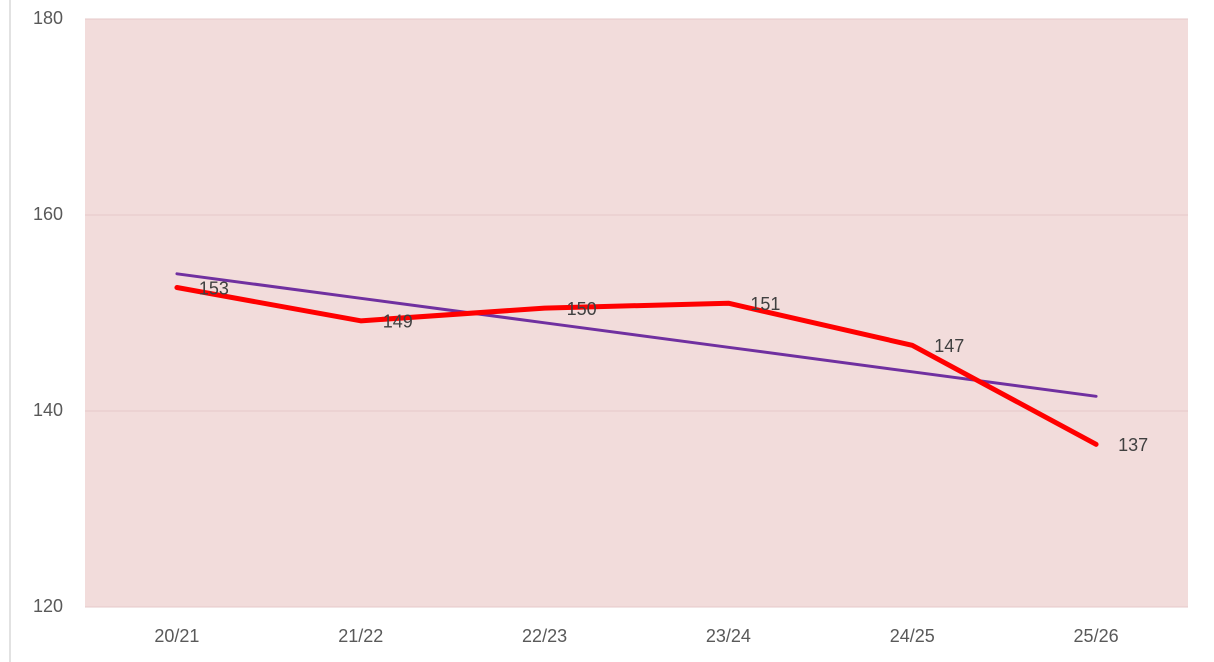  Describe the element at coordinates (949, 346) in the screenshot. I see `data-label: 147` at that location.